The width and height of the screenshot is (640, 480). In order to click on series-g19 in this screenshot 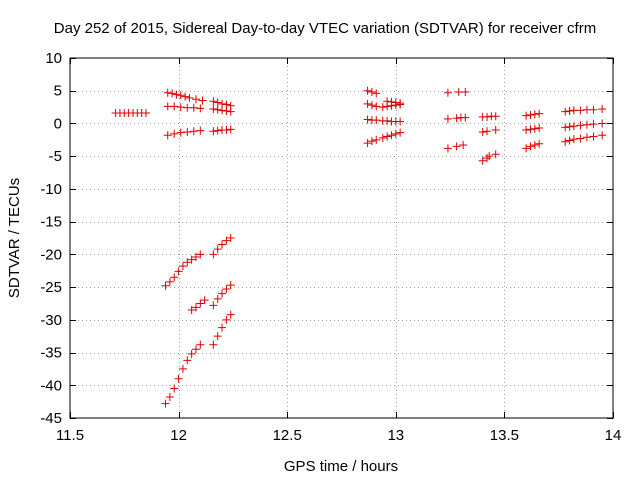, I will do `click(456, 92)`.